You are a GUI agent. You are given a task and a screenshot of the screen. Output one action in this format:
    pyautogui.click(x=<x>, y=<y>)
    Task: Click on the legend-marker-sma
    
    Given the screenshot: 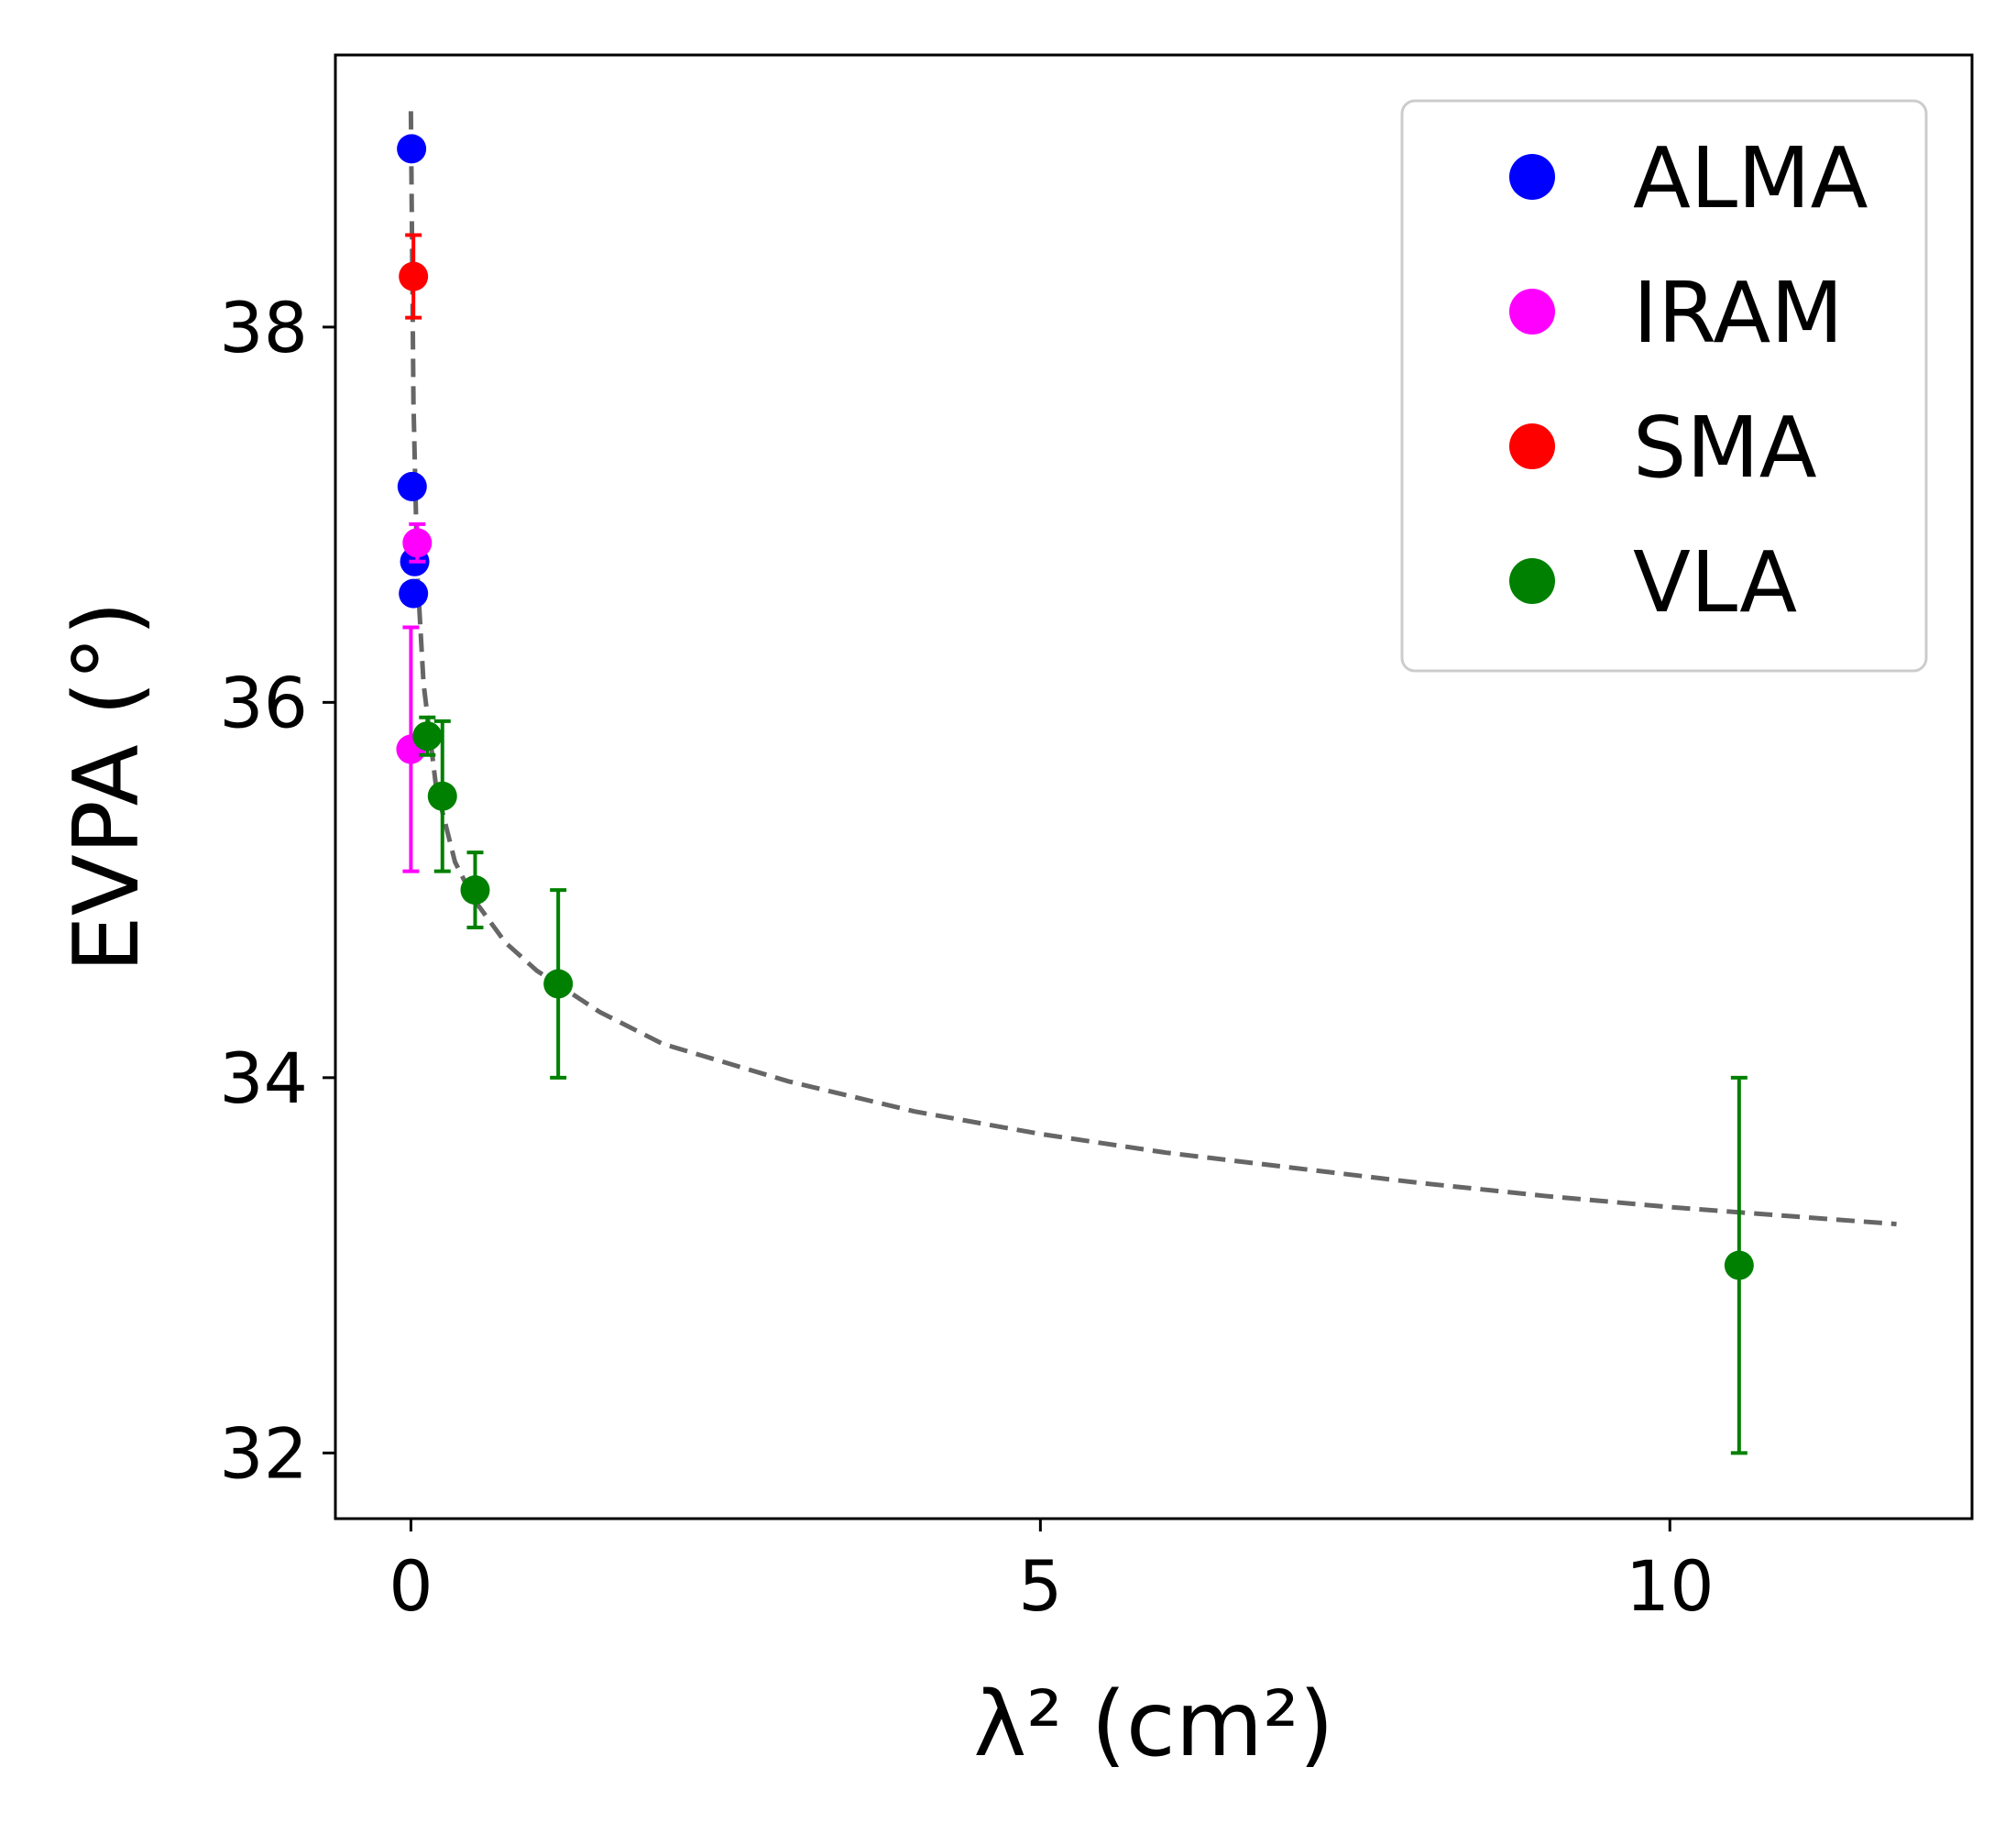 What is the action you would take?
    pyautogui.click(x=1532, y=446)
    